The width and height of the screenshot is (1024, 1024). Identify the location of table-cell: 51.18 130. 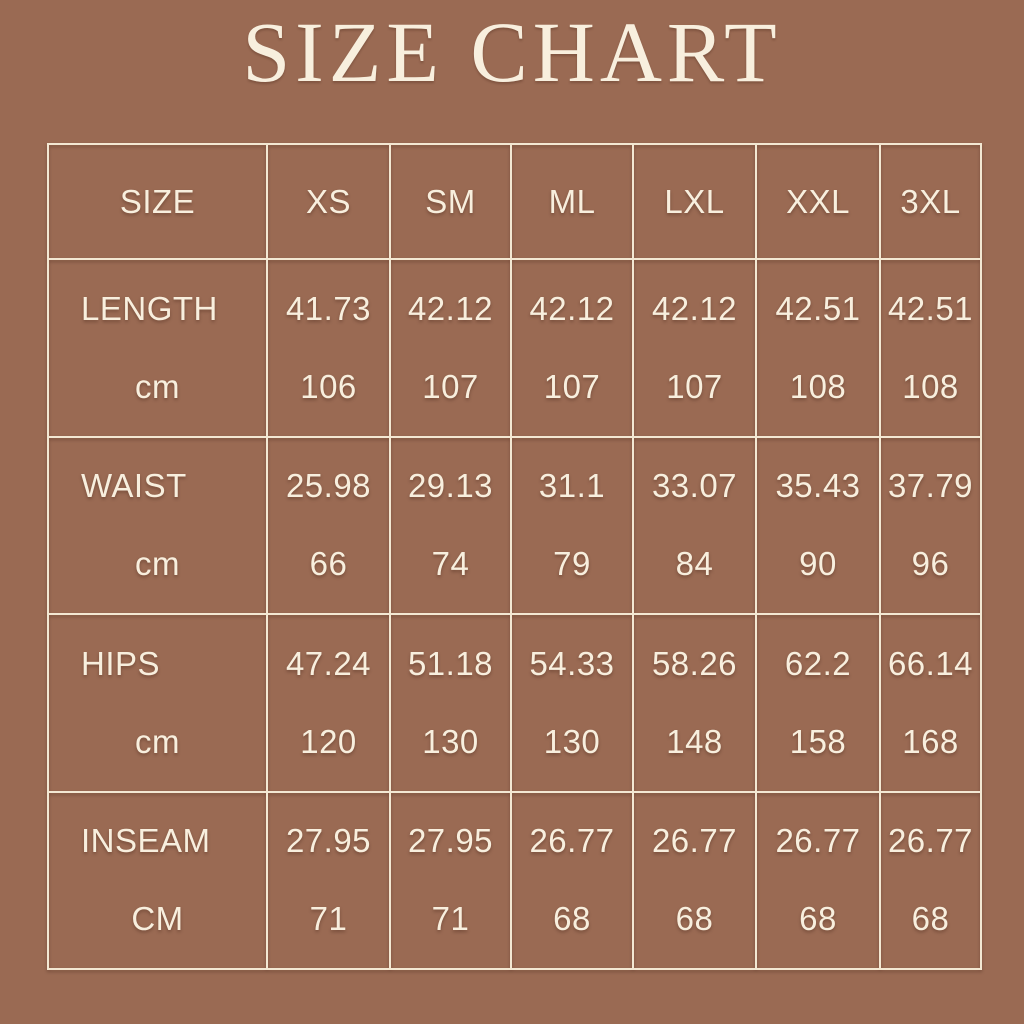
(450, 703).